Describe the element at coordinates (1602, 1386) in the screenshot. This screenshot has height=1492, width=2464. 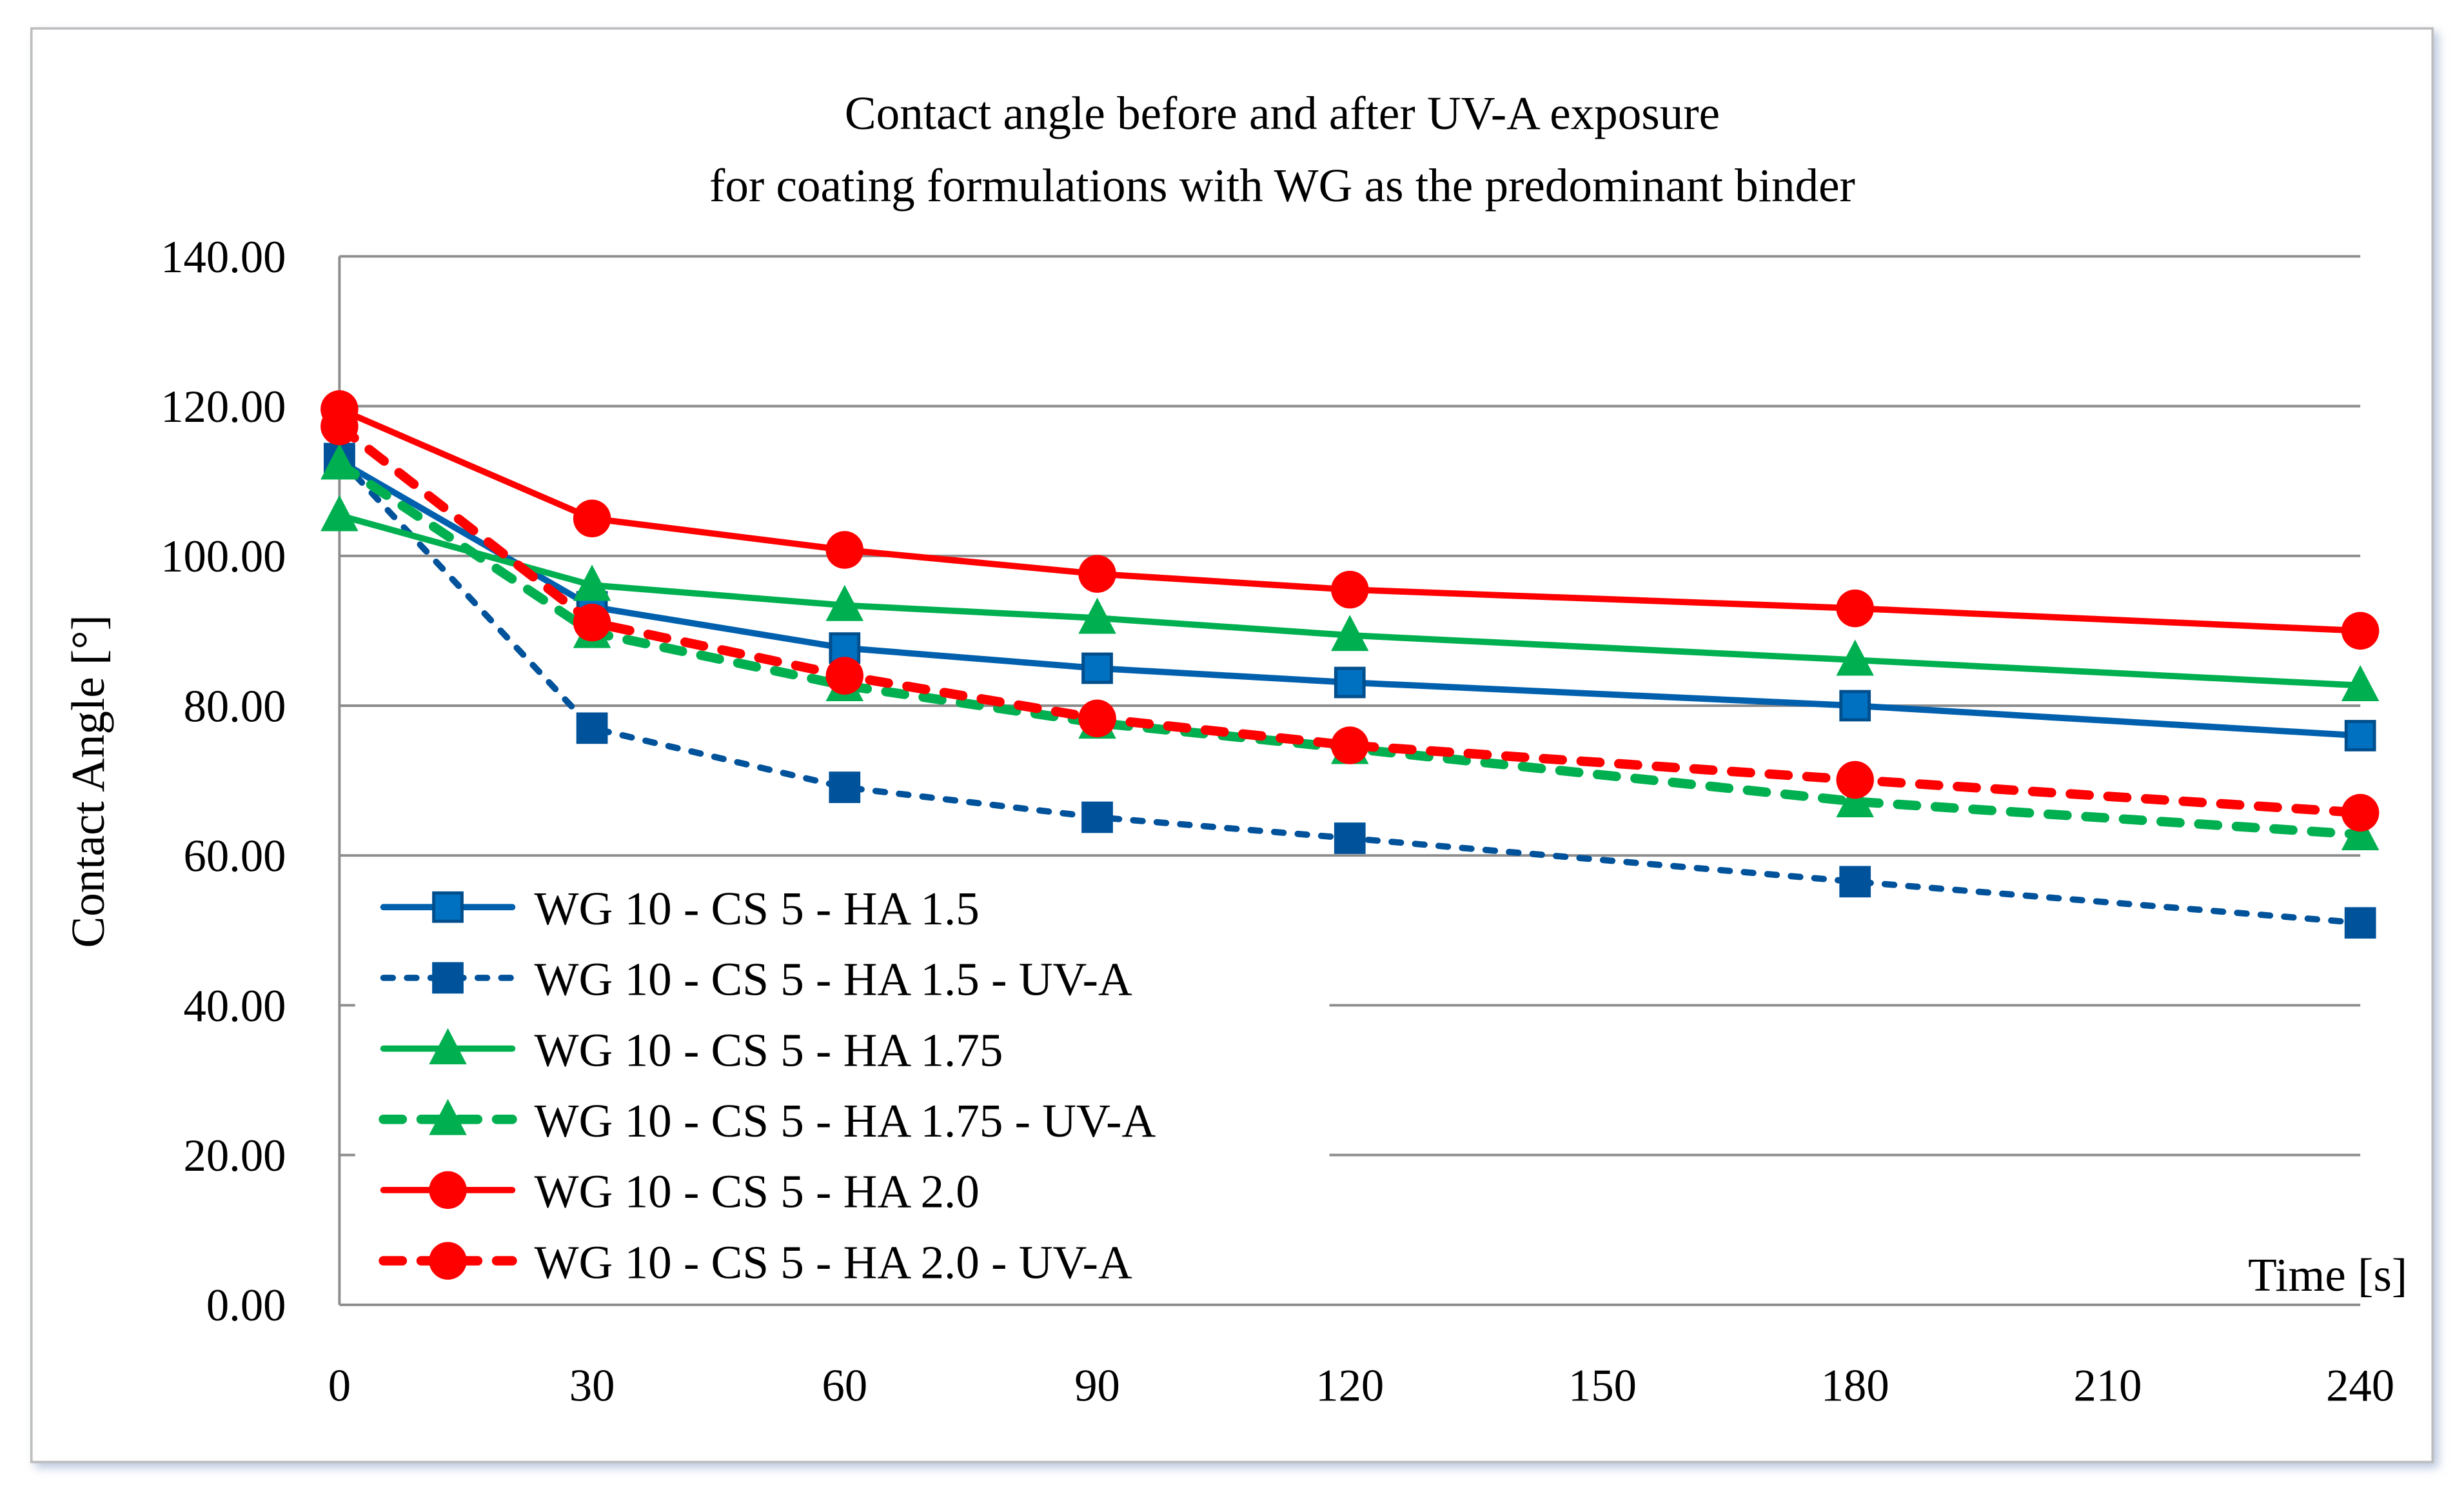
I see `x-tick-label: 150` at that location.